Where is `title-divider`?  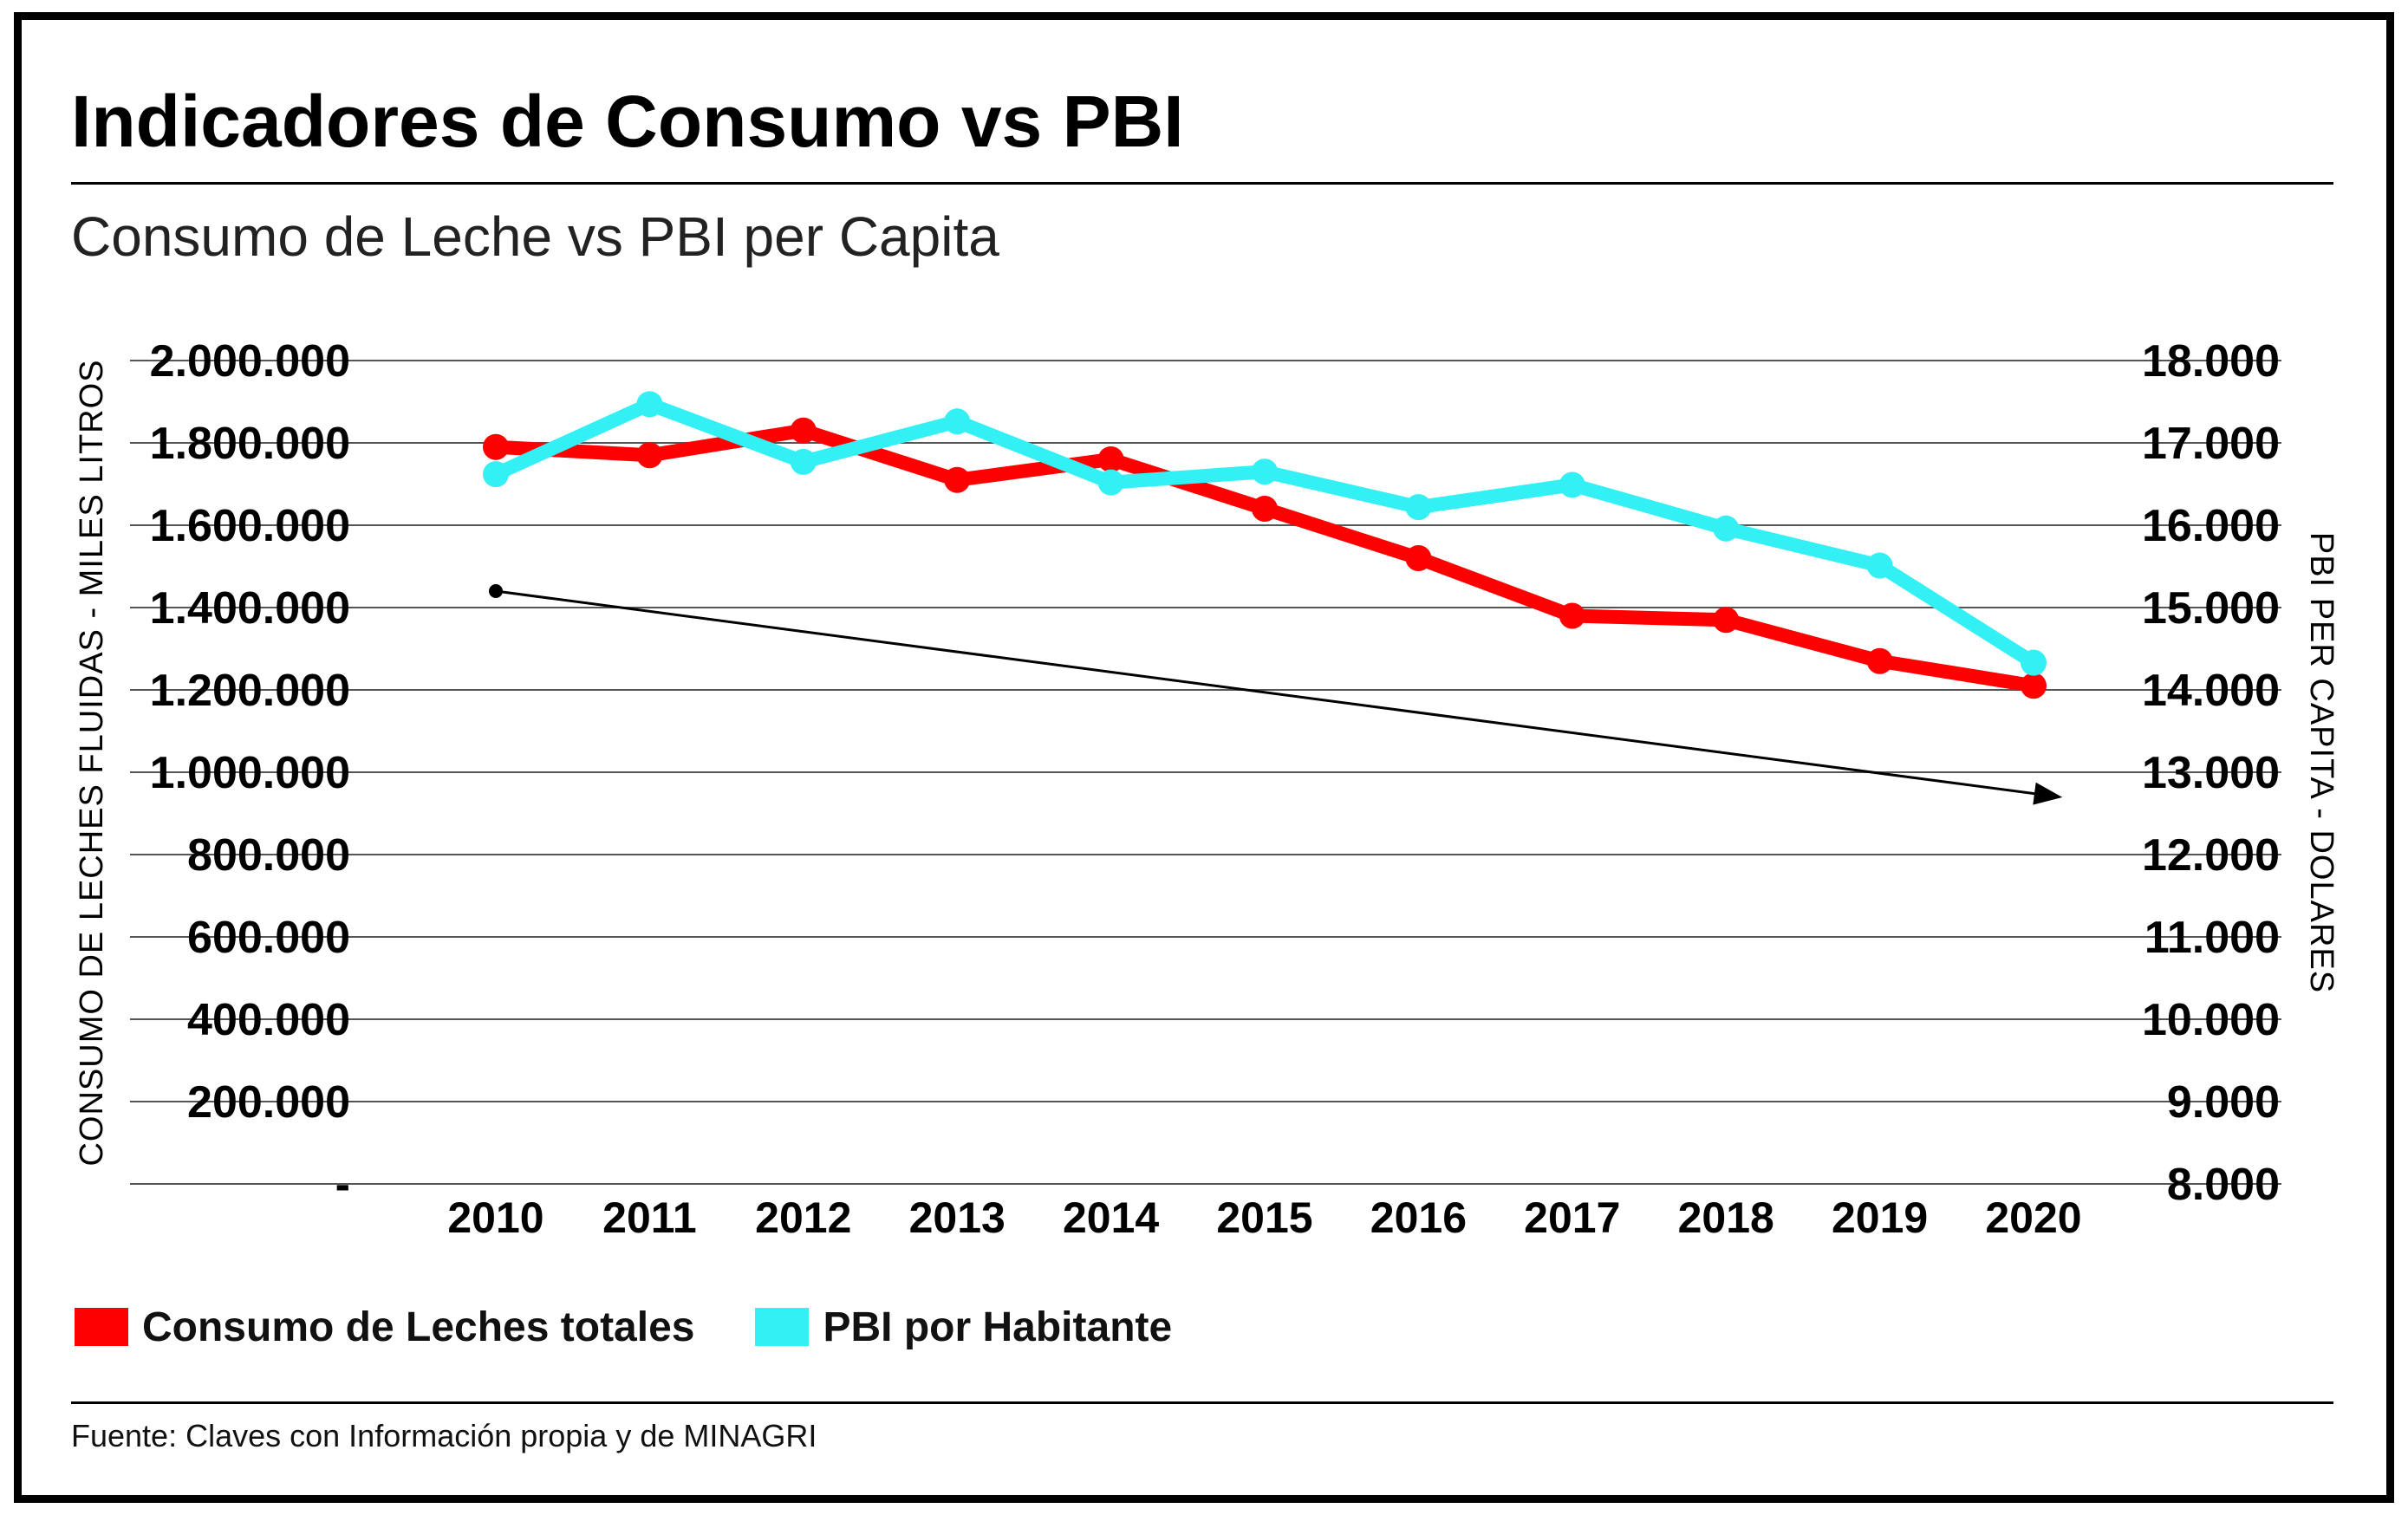 title-divider is located at coordinates (1202, 183).